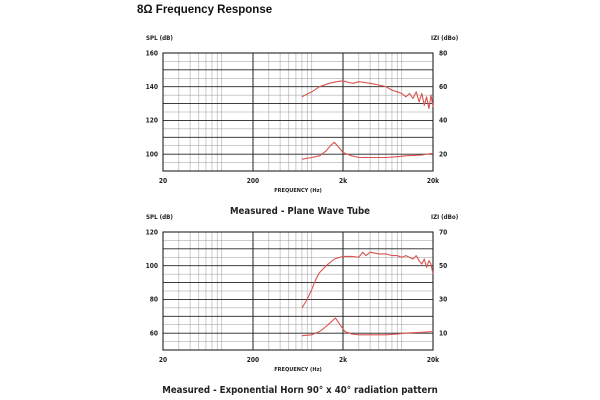 The height and width of the screenshot is (400, 600). I want to click on y2-tick-label: 60, so click(443, 87).